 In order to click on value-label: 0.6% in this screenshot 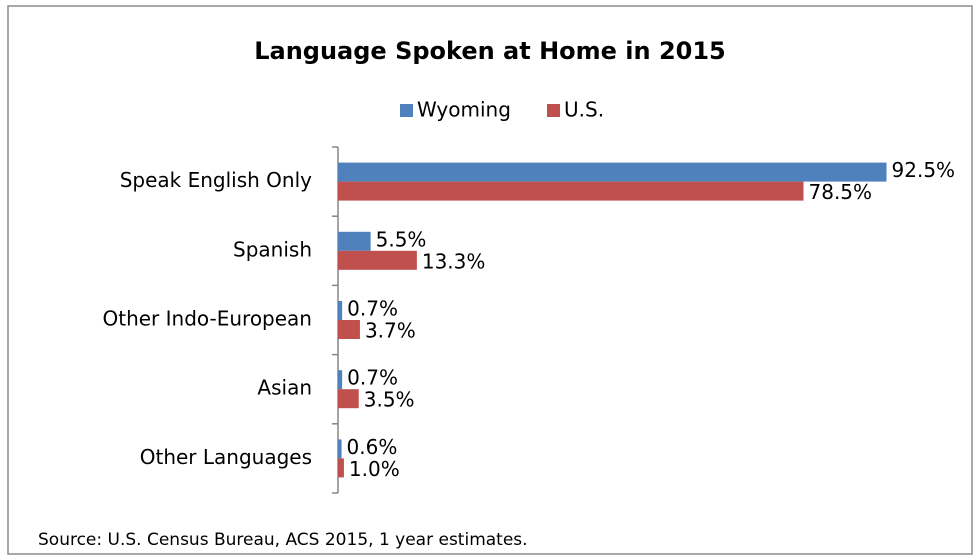, I will do `click(372, 447)`.